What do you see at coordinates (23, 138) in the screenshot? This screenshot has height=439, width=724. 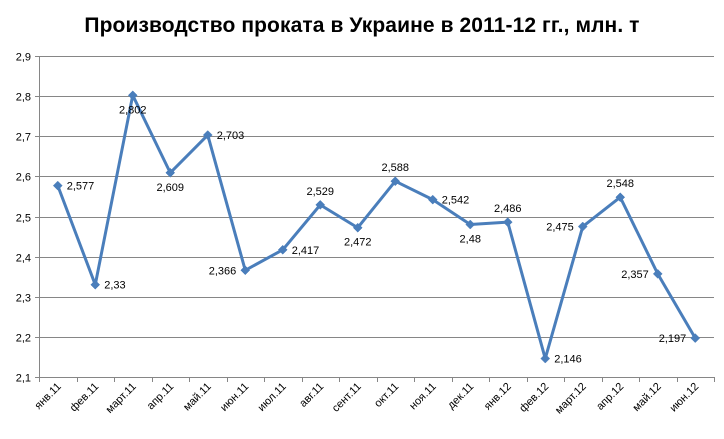 I see `y-tick-label: 2,7` at bounding box center [23, 138].